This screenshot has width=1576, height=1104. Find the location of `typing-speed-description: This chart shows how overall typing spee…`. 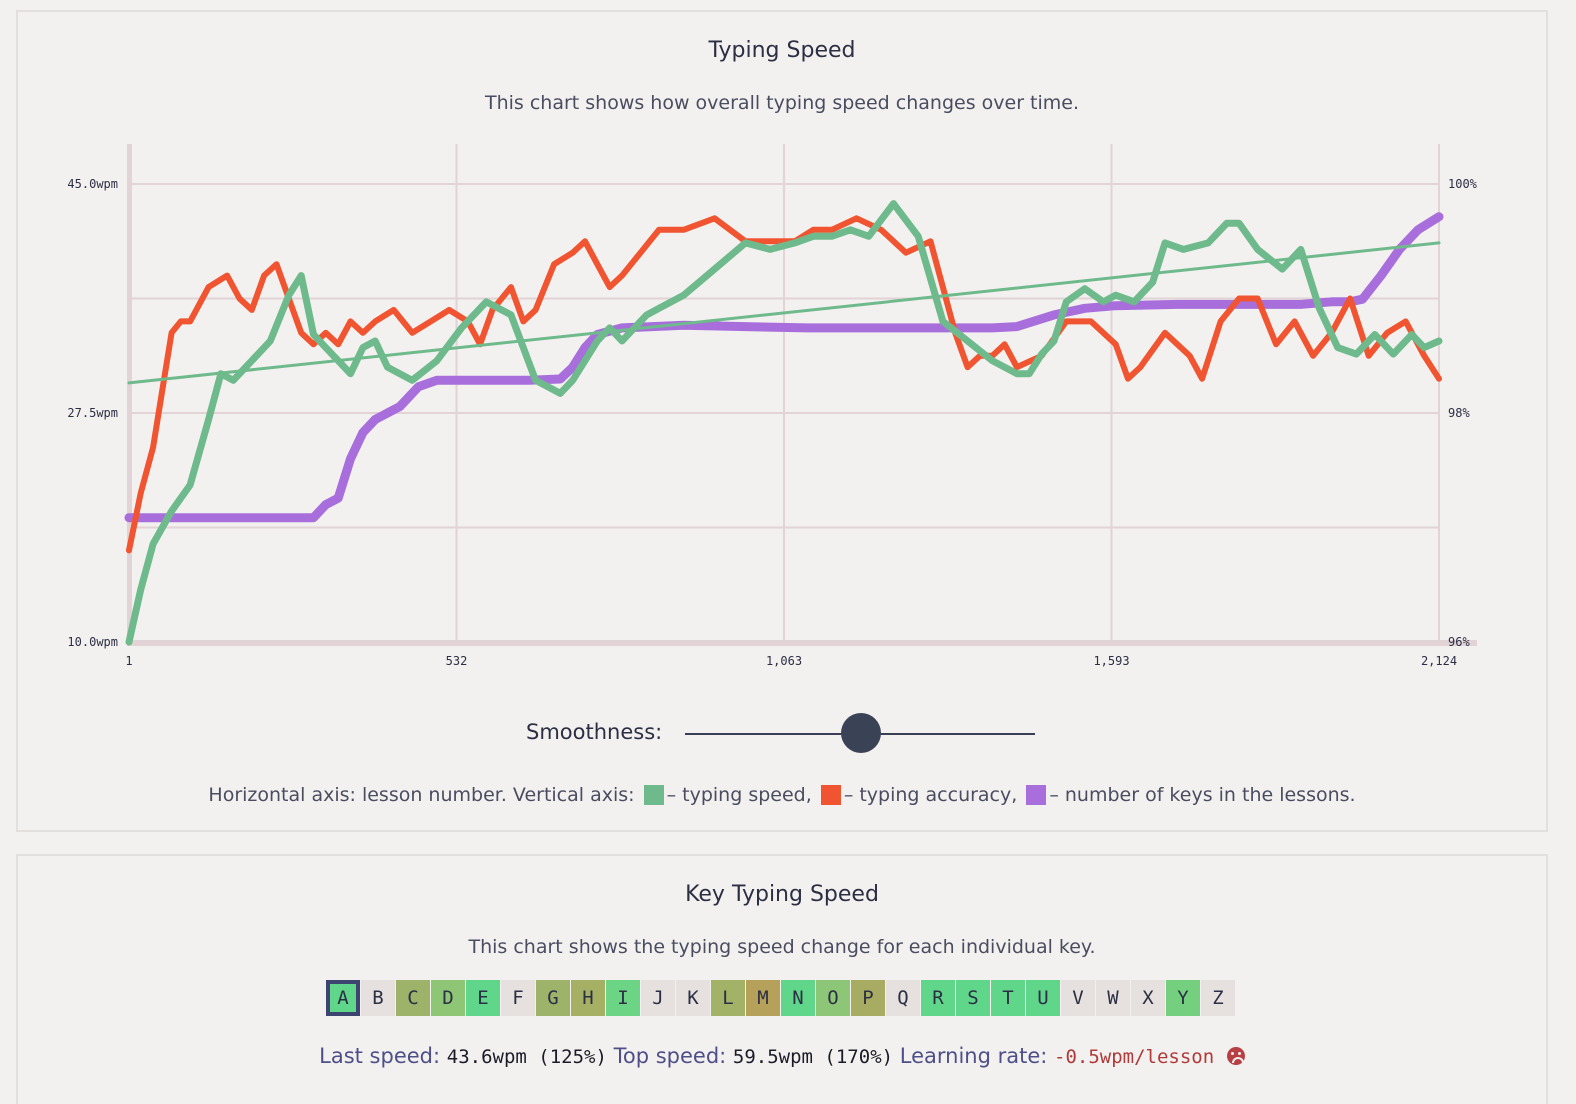

typing-speed-description: This chart shows how overall typing spee… is located at coordinates (782, 103).